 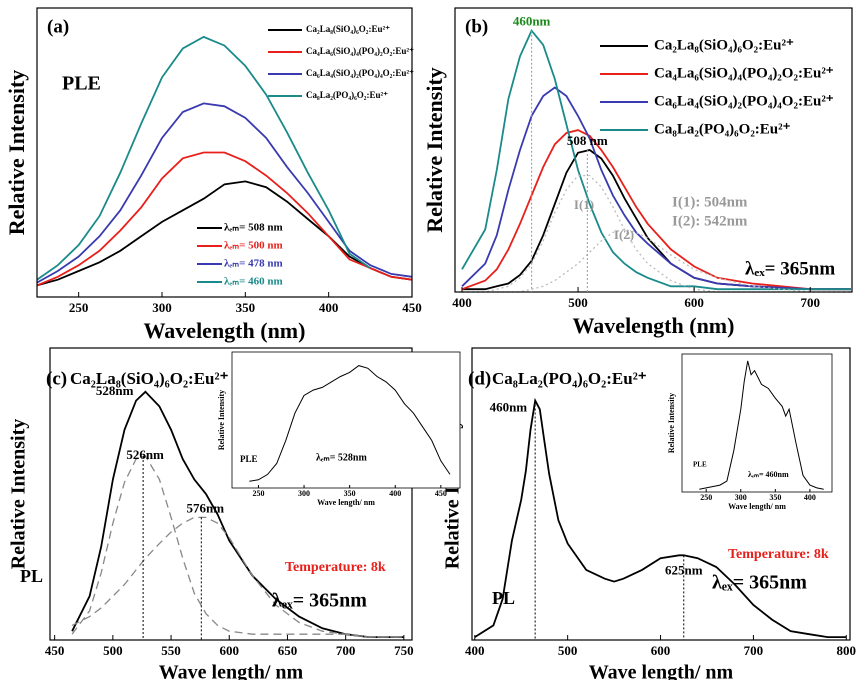 I want to click on panel-title: Ca₈La₂(PO₄)₆O₂:Eu²⁺, so click(x=569, y=378).